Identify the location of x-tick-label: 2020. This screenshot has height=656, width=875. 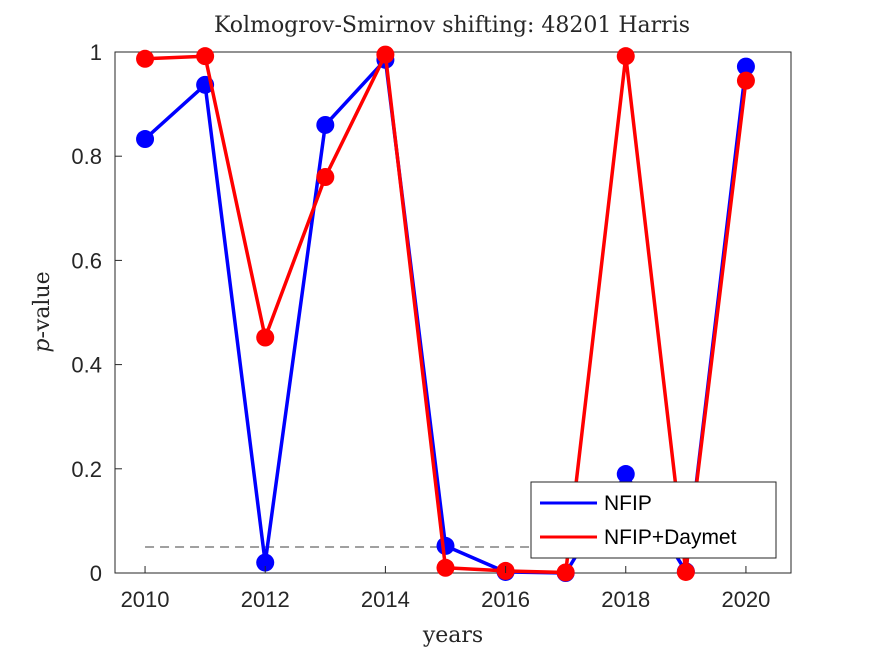
(745, 599).